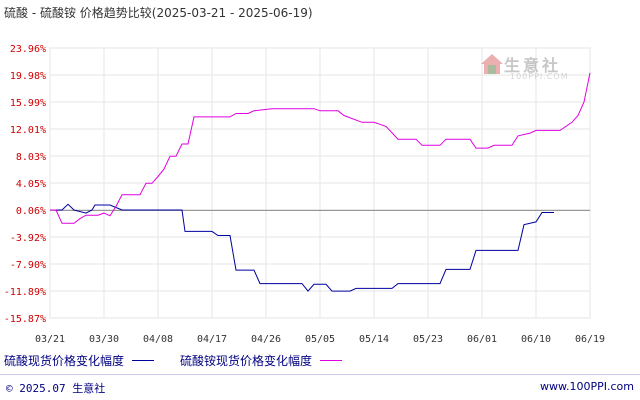  Describe the element at coordinates (536, 339) in the screenshot. I see `x-tick-label: 06/10` at that location.